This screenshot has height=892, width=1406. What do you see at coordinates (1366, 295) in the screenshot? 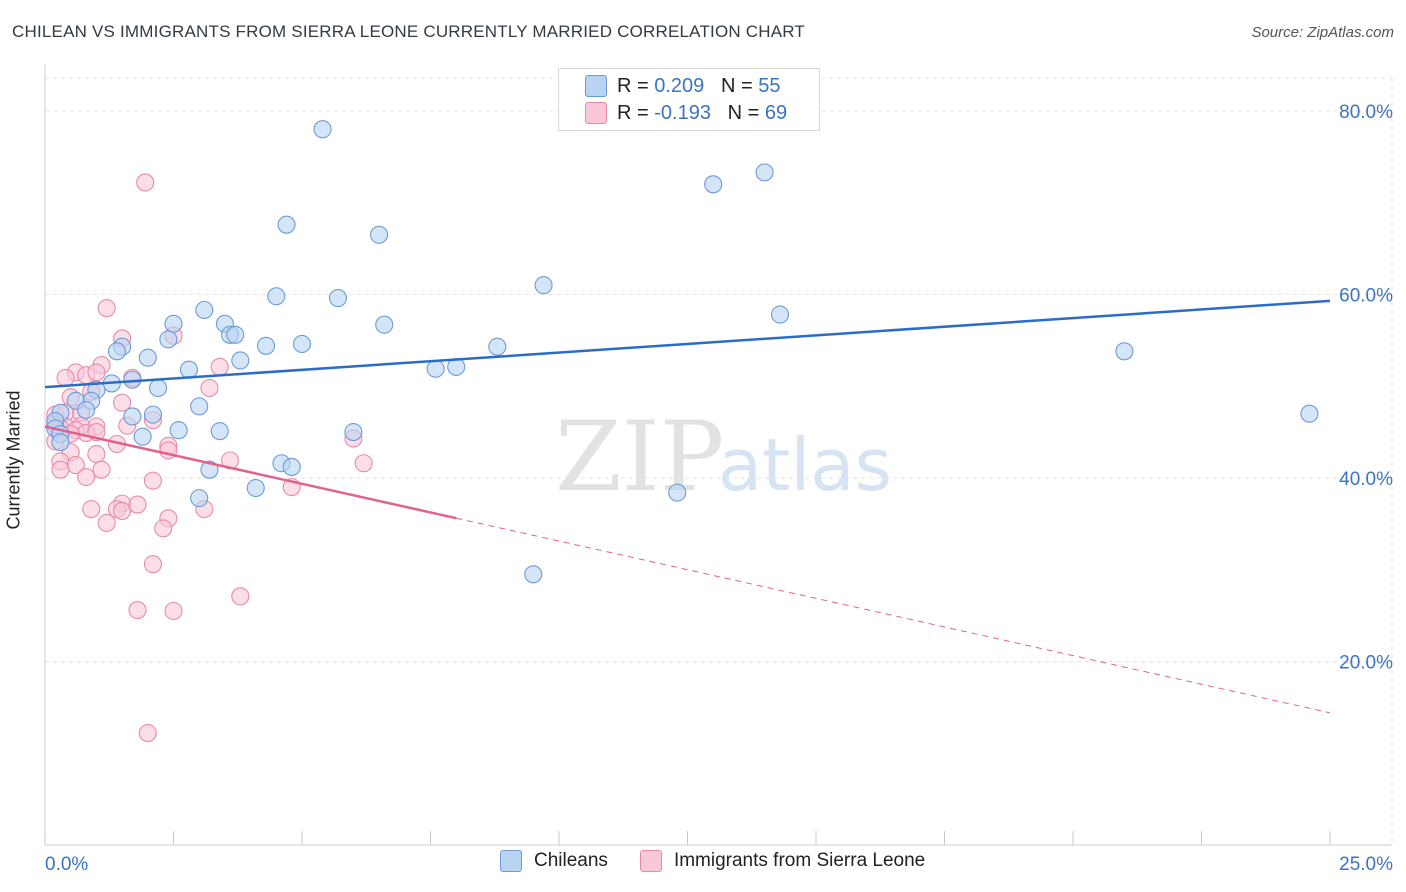
I see `y-tick-label: 60.0%` at bounding box center [1366, 295].